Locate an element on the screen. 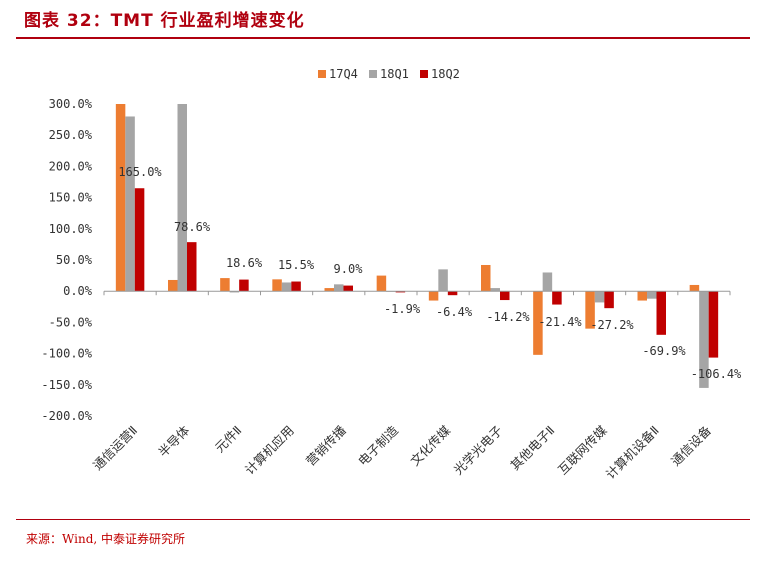 Image resolution: width=778 pixels, height=564 pixels. data-label: 18.6% is located at coordinates (244, 263).